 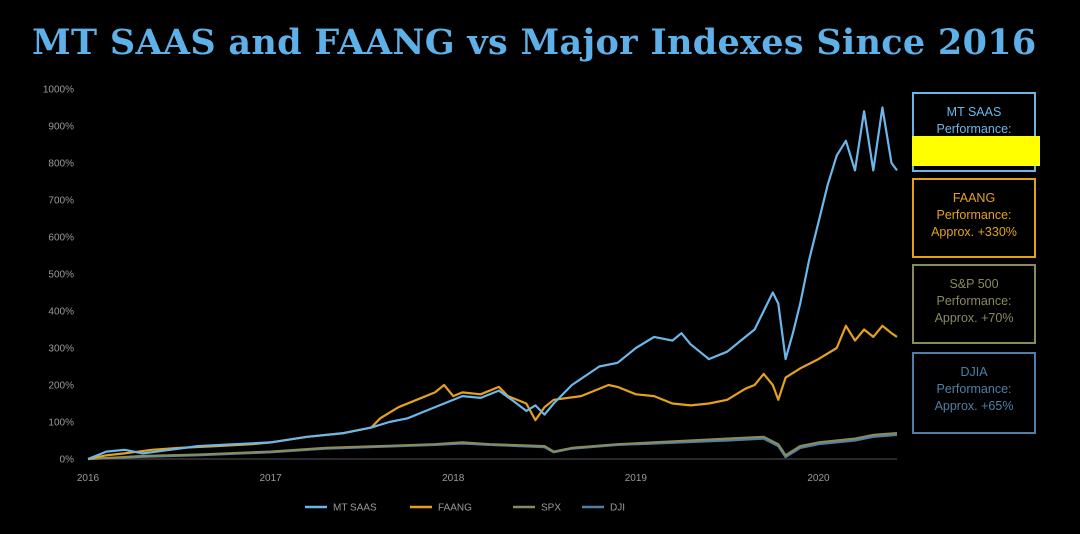 I want to click on x-tick-label: 2016, so click(x=88, y=478).